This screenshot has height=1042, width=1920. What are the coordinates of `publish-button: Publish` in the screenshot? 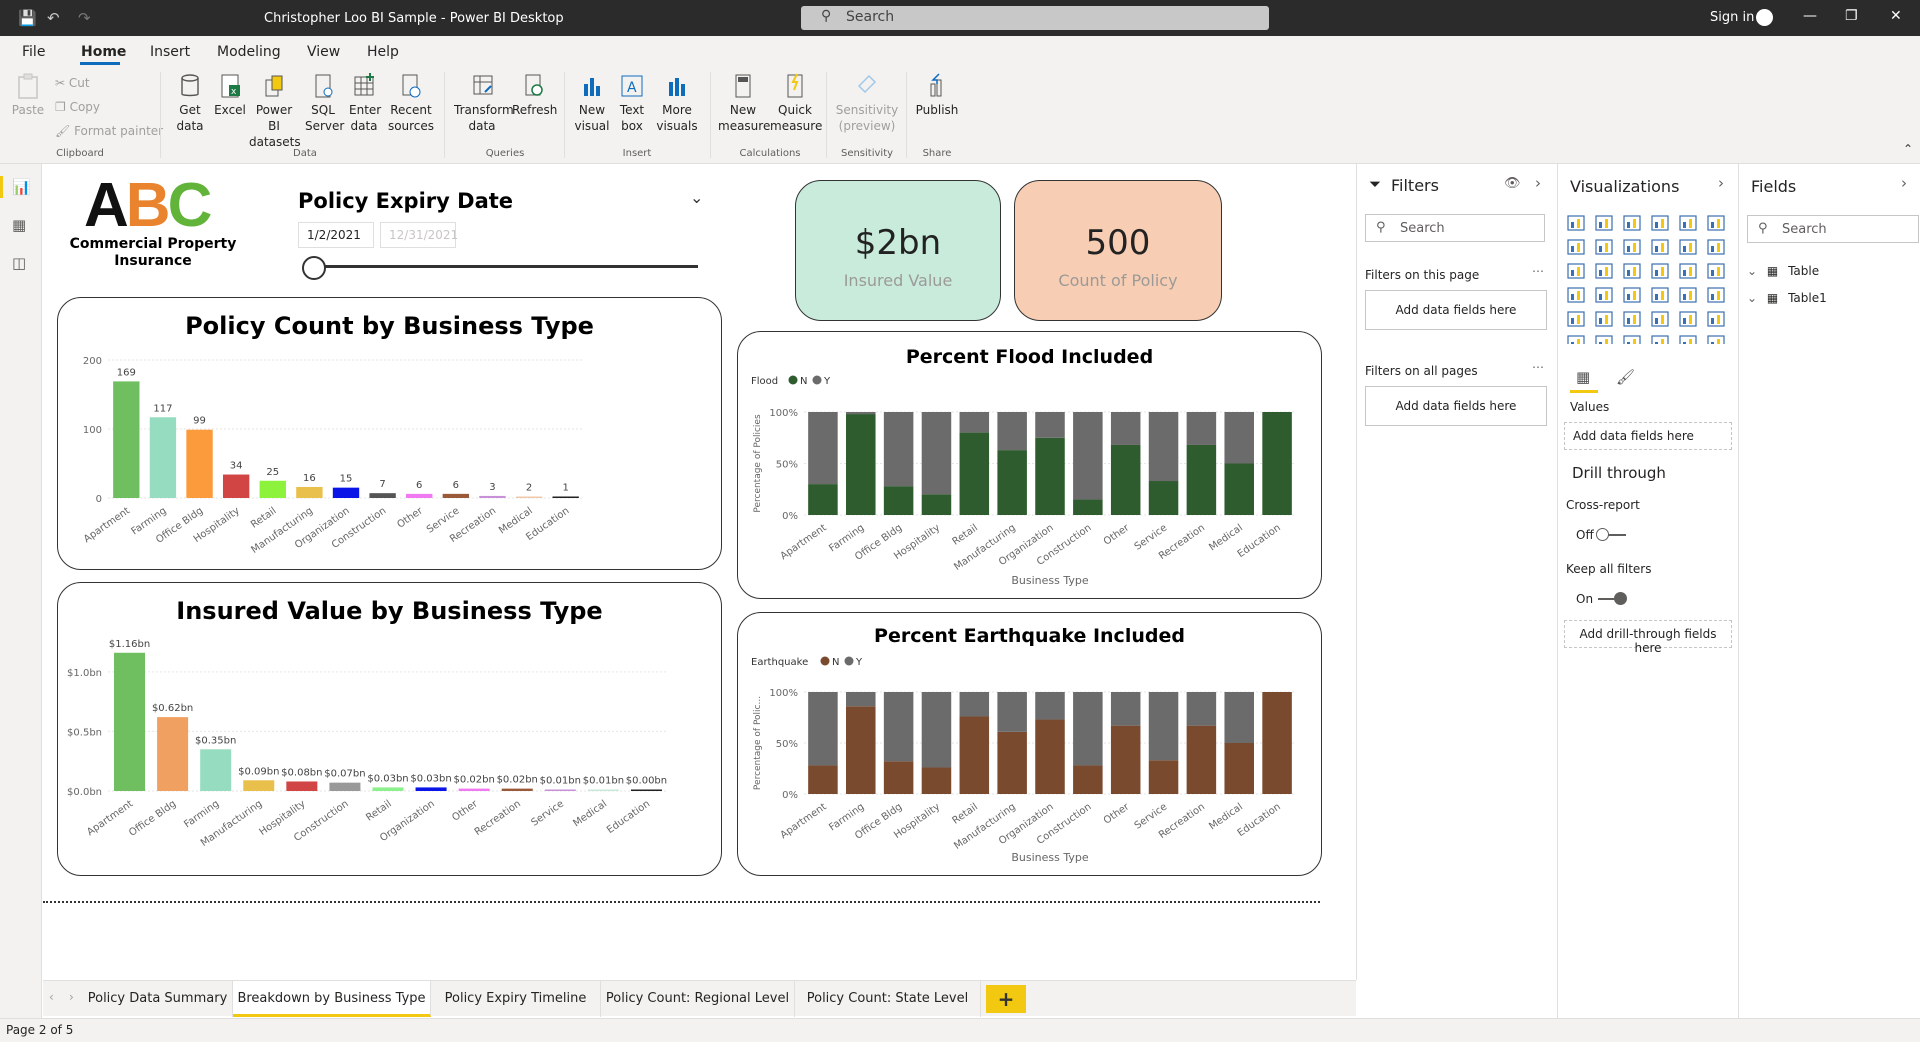 It's located at (937, 95).